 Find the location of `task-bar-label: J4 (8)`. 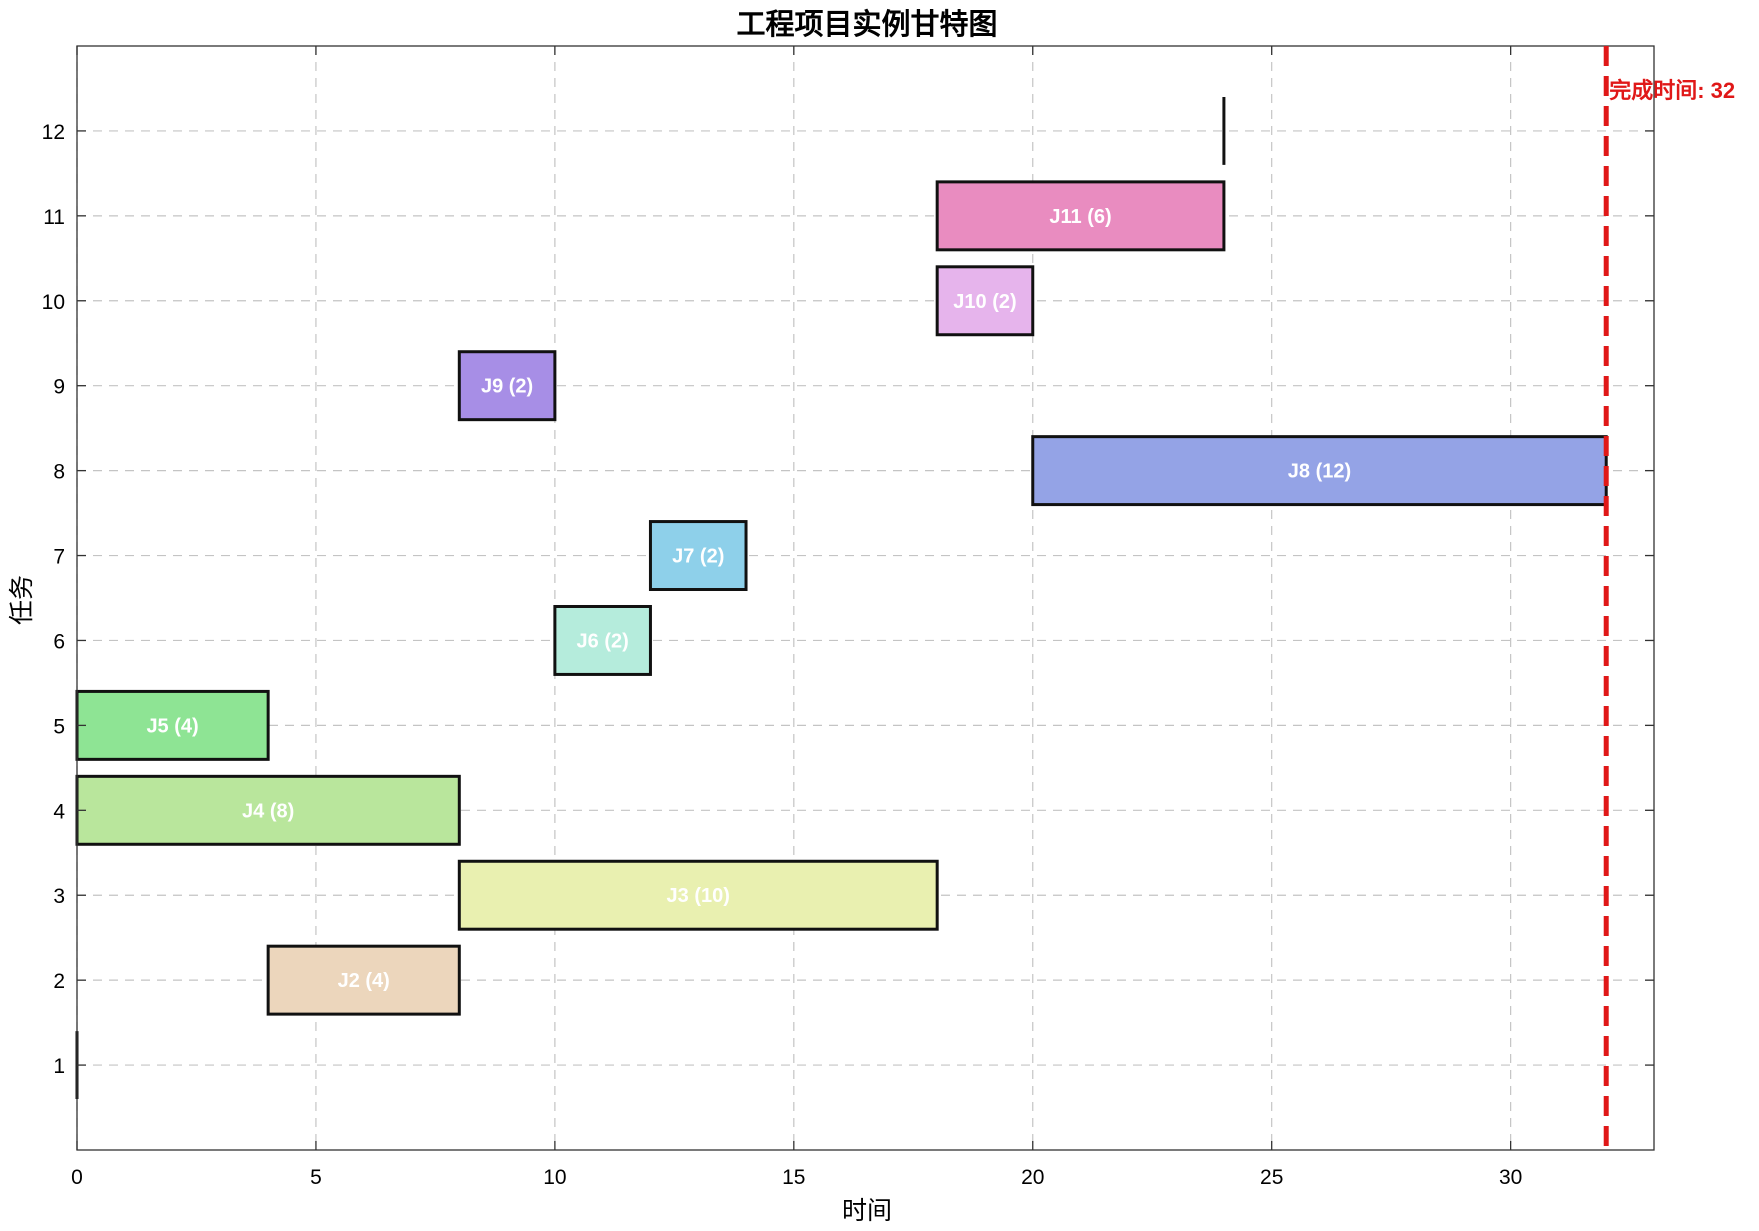

task-bar-label: J4 (8) is located at coordinates (268, 811).